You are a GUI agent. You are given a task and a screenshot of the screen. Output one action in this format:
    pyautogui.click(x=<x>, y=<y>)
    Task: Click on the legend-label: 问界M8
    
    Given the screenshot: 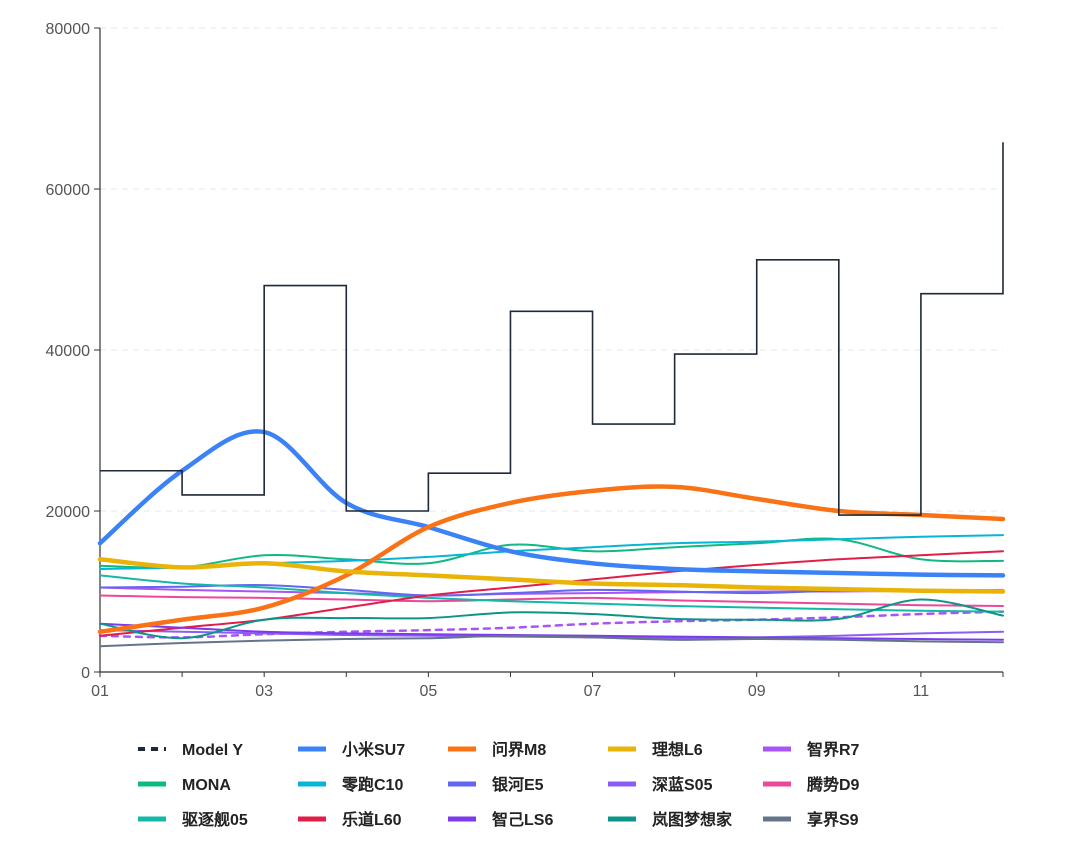 What is the action you would take?
    pyautogui.click(x=519, y=749)
    